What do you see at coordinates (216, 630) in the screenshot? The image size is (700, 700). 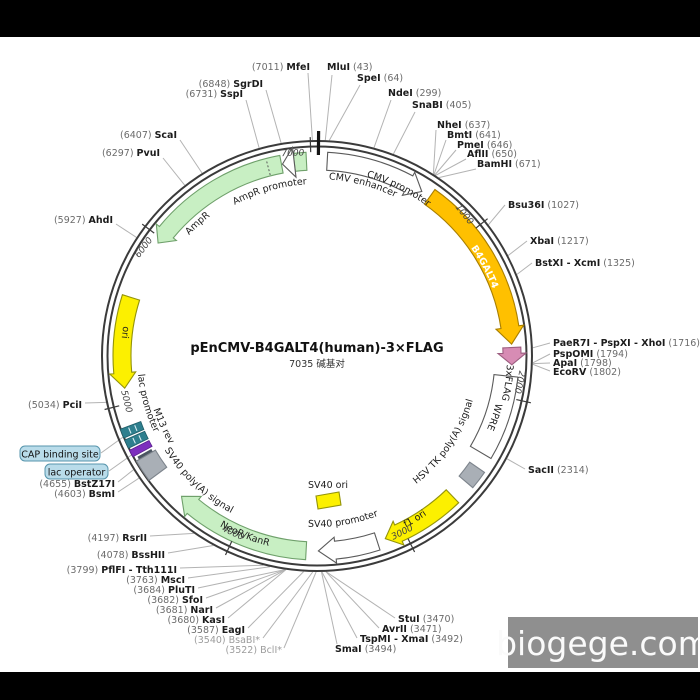 I see `site-eagi: (3587) EagI` at bounding box center [216, 630].